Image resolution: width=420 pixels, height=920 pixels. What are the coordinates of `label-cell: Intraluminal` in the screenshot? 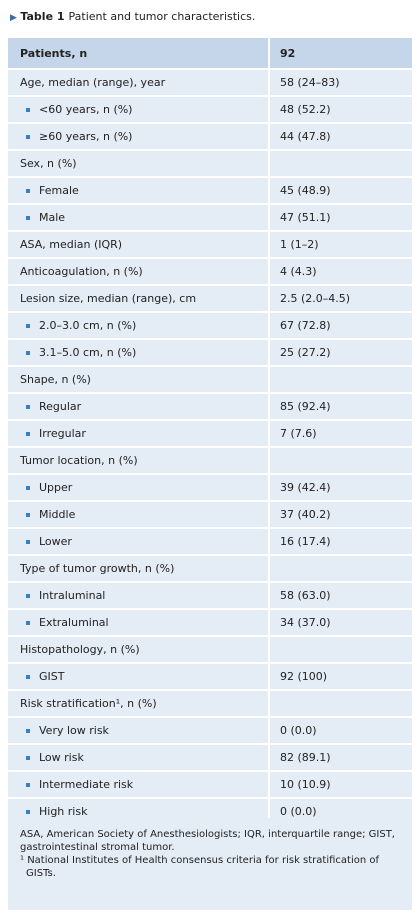 It's located at (139, 595).